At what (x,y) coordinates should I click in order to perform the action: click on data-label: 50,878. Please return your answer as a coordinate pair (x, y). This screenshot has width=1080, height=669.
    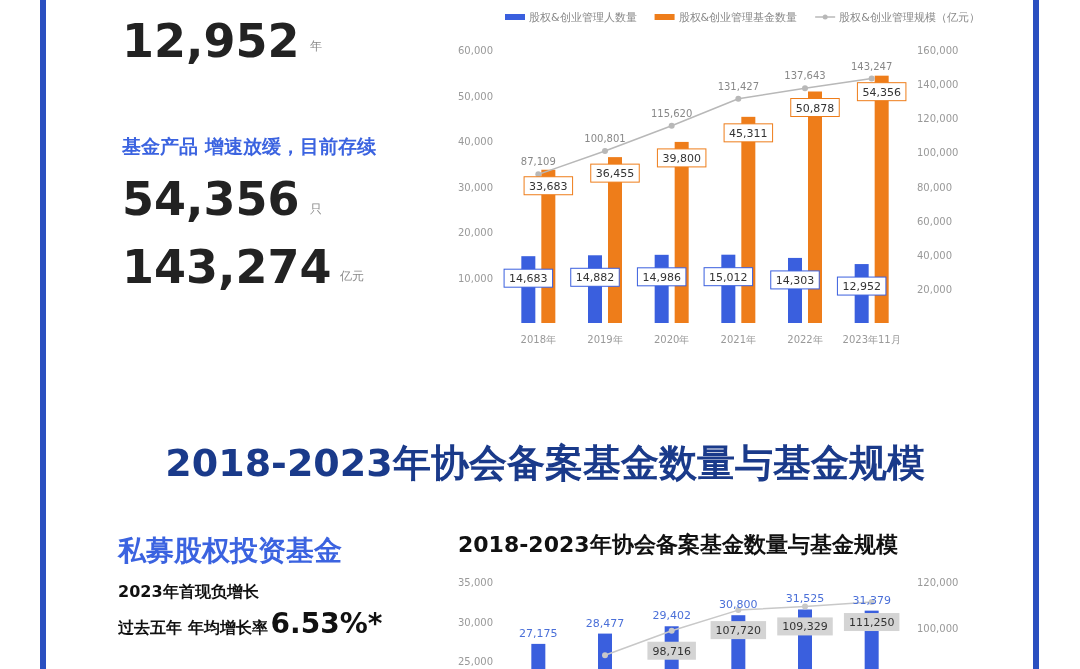
    Looking at the image, I should click on (815, 108).